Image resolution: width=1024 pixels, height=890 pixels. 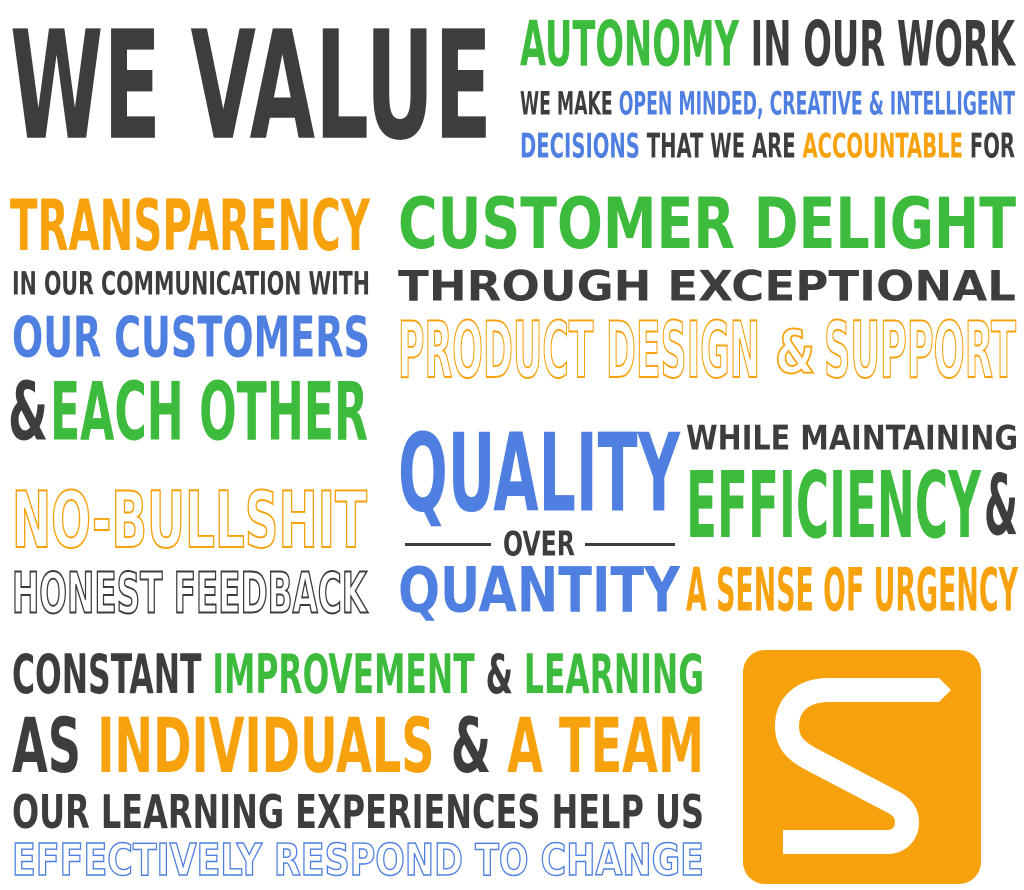 What do you see at coordinates (992, 147) in the screenshot?
I see `for-text: FOR` at bounding box center [992, 147].